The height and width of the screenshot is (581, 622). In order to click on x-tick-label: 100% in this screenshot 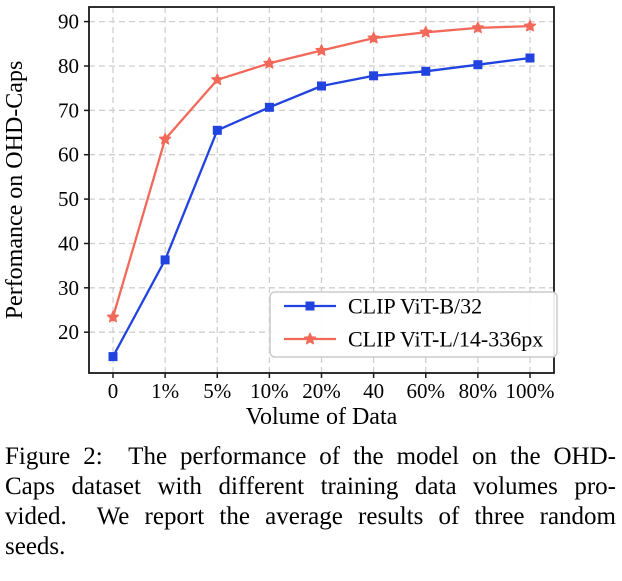, I will do `click(530, 391)`.